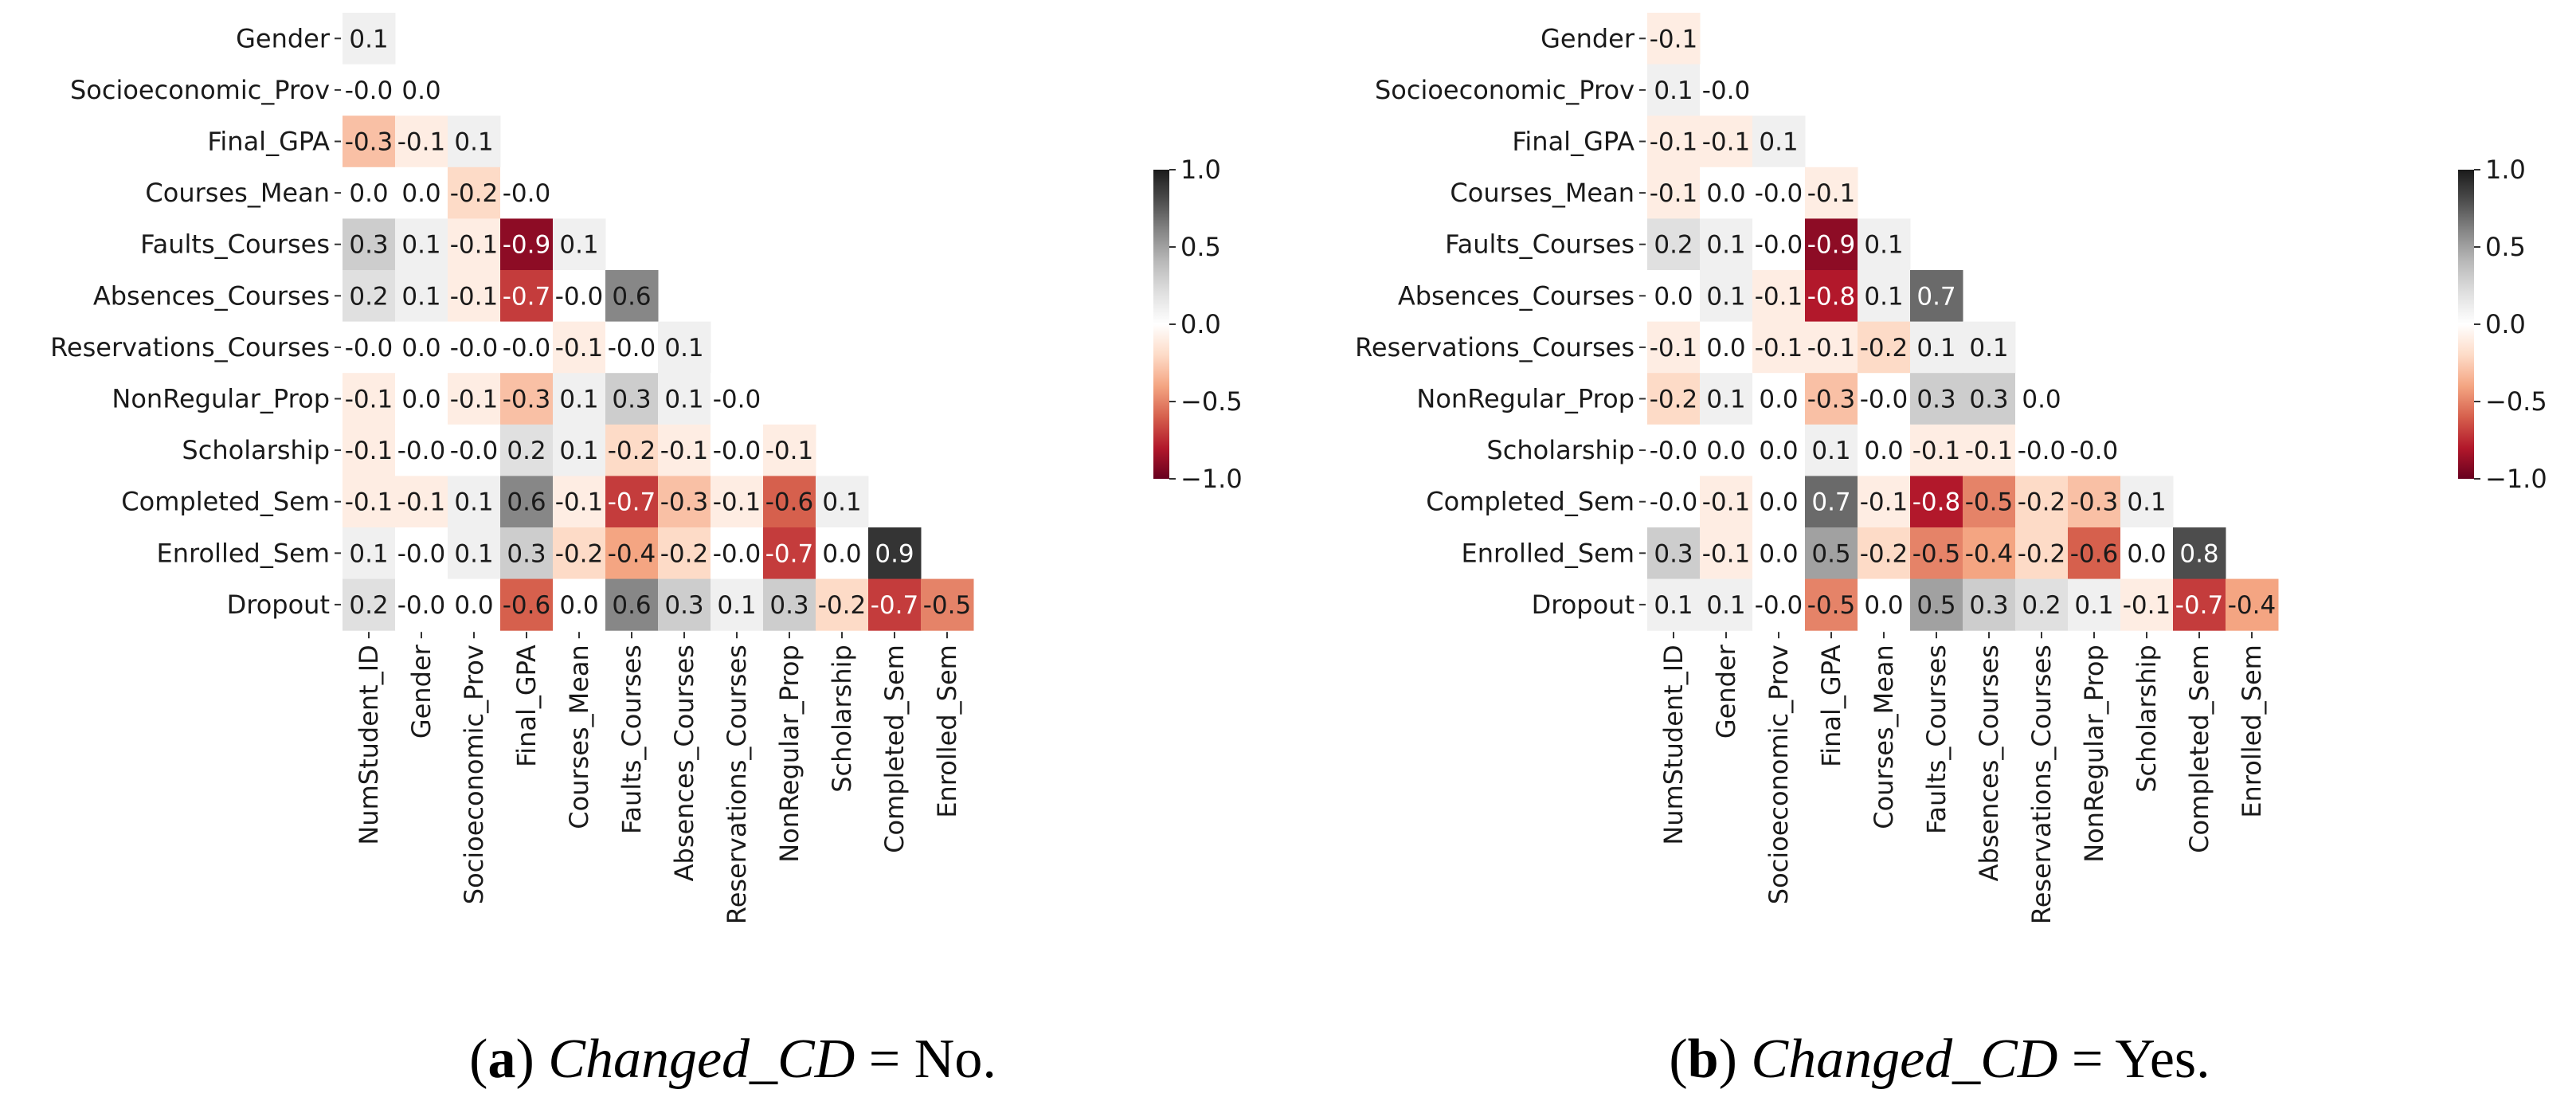  Describe the element at coordinates (474, 451) in the screenshot. I see `cell-label-8-2: -0.0` at that location.